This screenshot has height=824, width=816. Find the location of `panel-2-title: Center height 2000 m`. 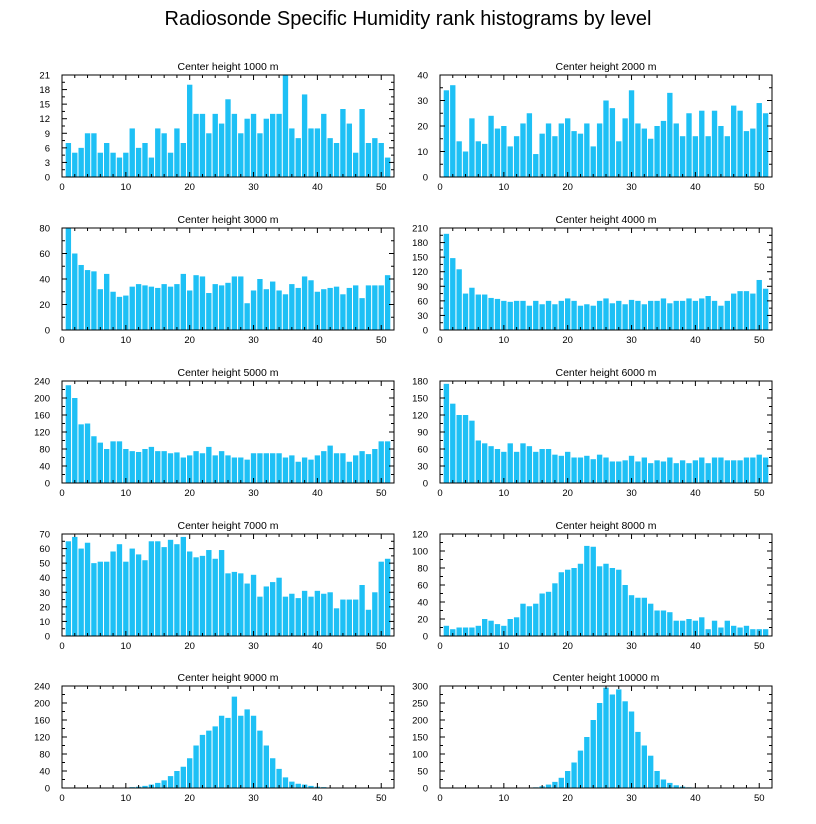

panel-2-title: Center height 2000 m is located at coordinates (606, 67).